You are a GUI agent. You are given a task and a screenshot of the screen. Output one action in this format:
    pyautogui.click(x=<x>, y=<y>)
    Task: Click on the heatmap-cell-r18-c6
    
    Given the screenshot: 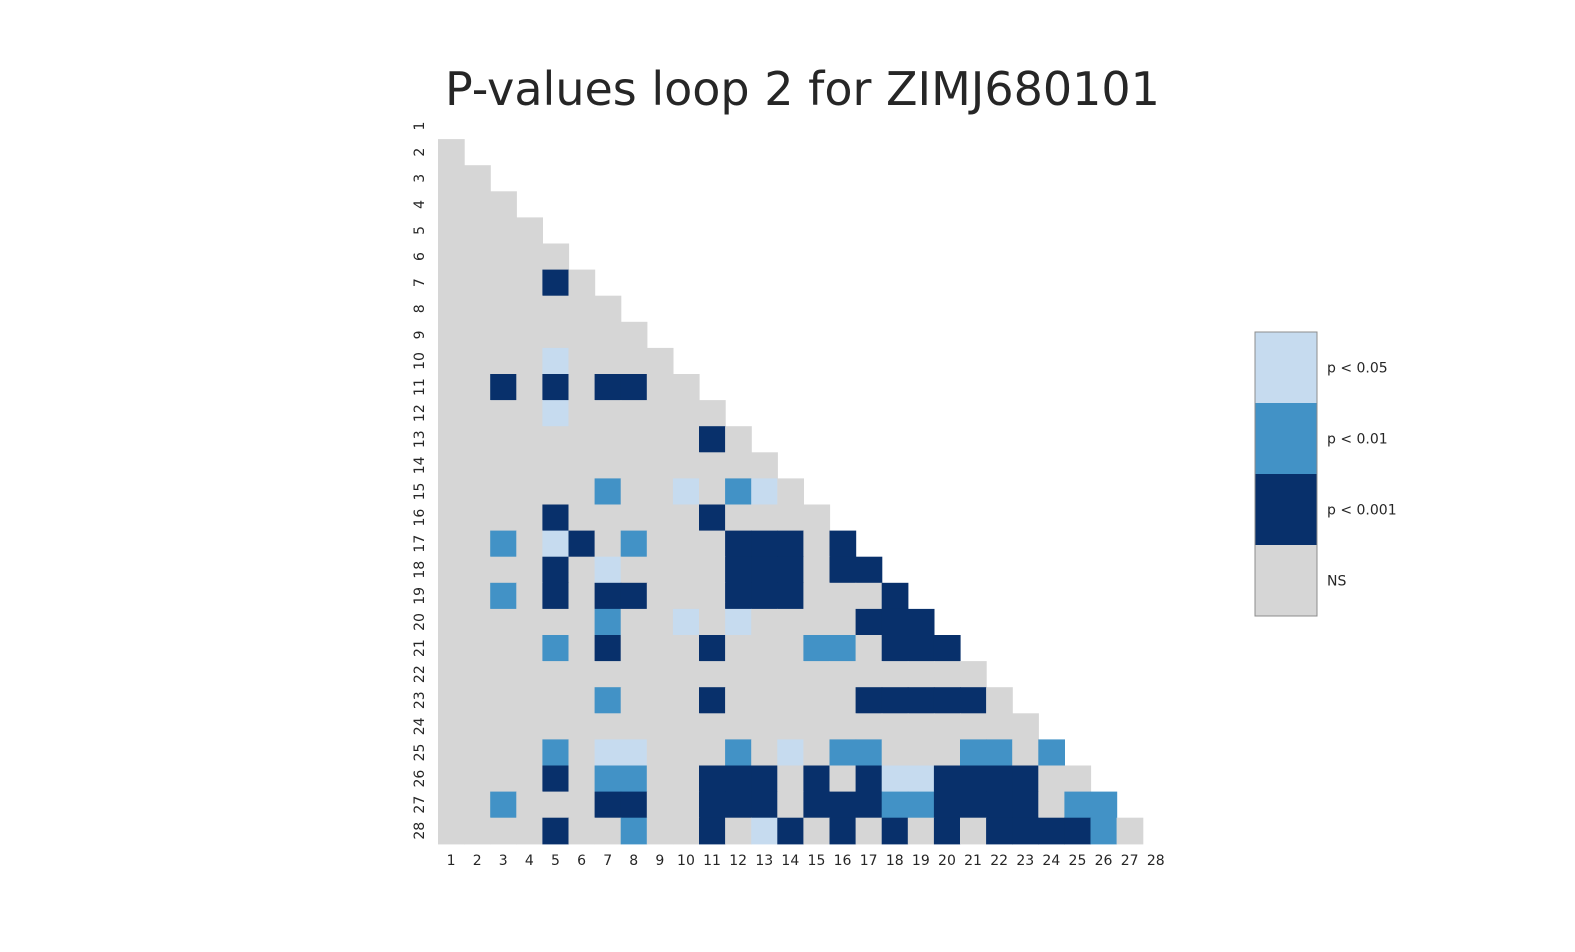 What is the action you would take?
    pyautogui.click(x=582, y=570)
    